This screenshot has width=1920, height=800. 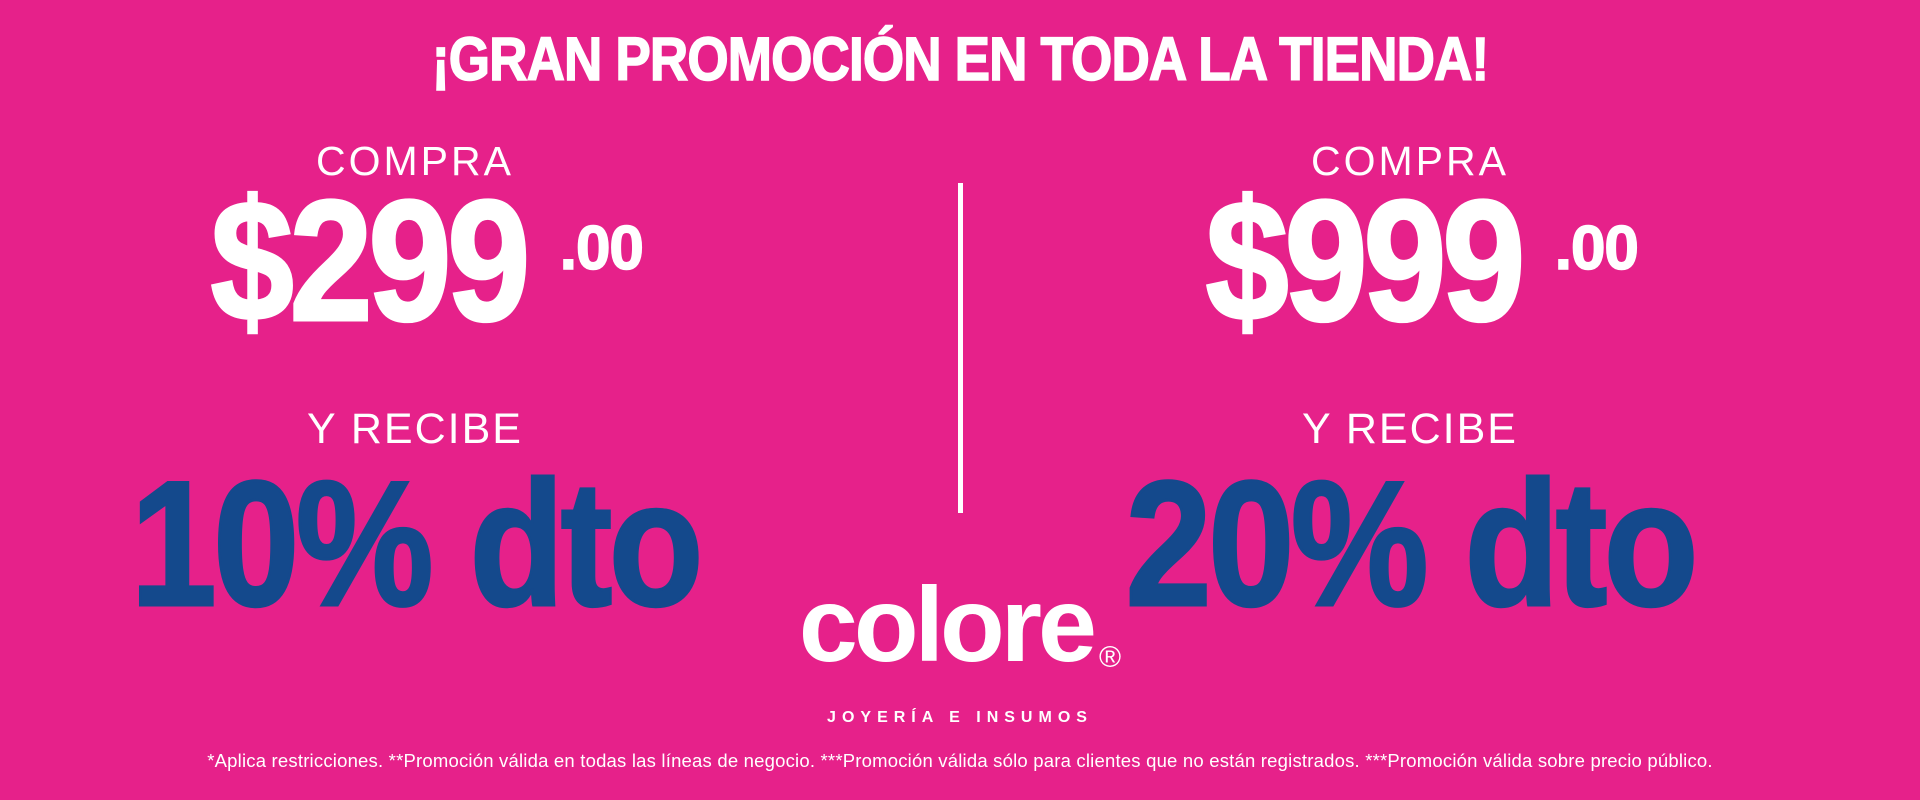 What do you see at coordinates (960, 348) in the screenshot?
I see `vertical-divider` at bounding box center [960, 348].